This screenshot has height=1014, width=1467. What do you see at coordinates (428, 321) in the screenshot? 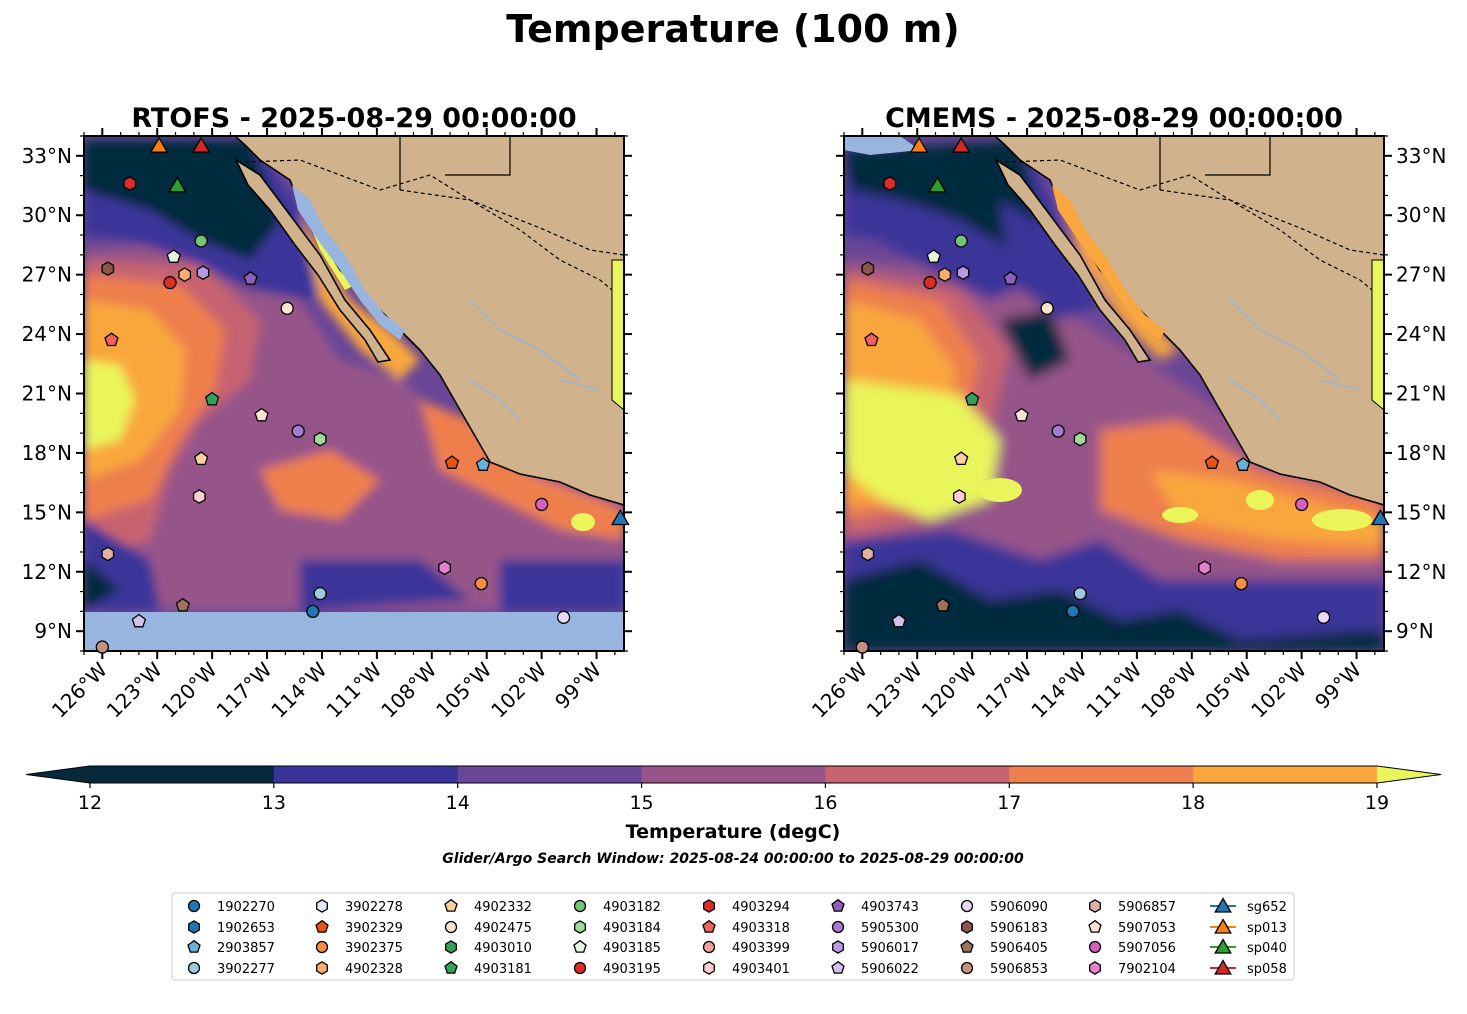
I see `land-mask` at bounding box center [428, 321].